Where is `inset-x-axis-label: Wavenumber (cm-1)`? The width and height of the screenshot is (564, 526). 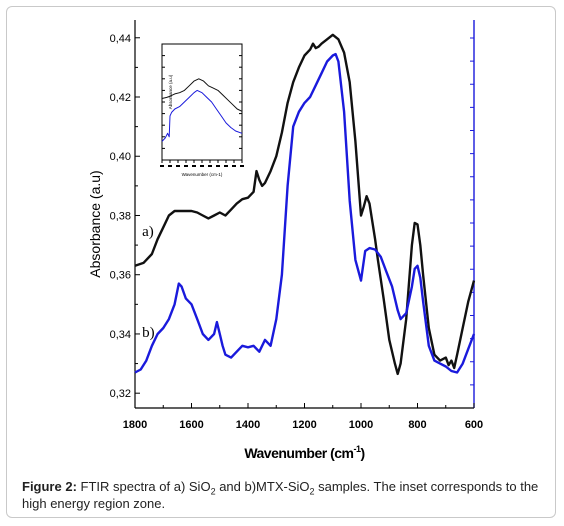 inset-x-axis-label: Wavenumber (cm-1) is located at coordinates (202, 174).